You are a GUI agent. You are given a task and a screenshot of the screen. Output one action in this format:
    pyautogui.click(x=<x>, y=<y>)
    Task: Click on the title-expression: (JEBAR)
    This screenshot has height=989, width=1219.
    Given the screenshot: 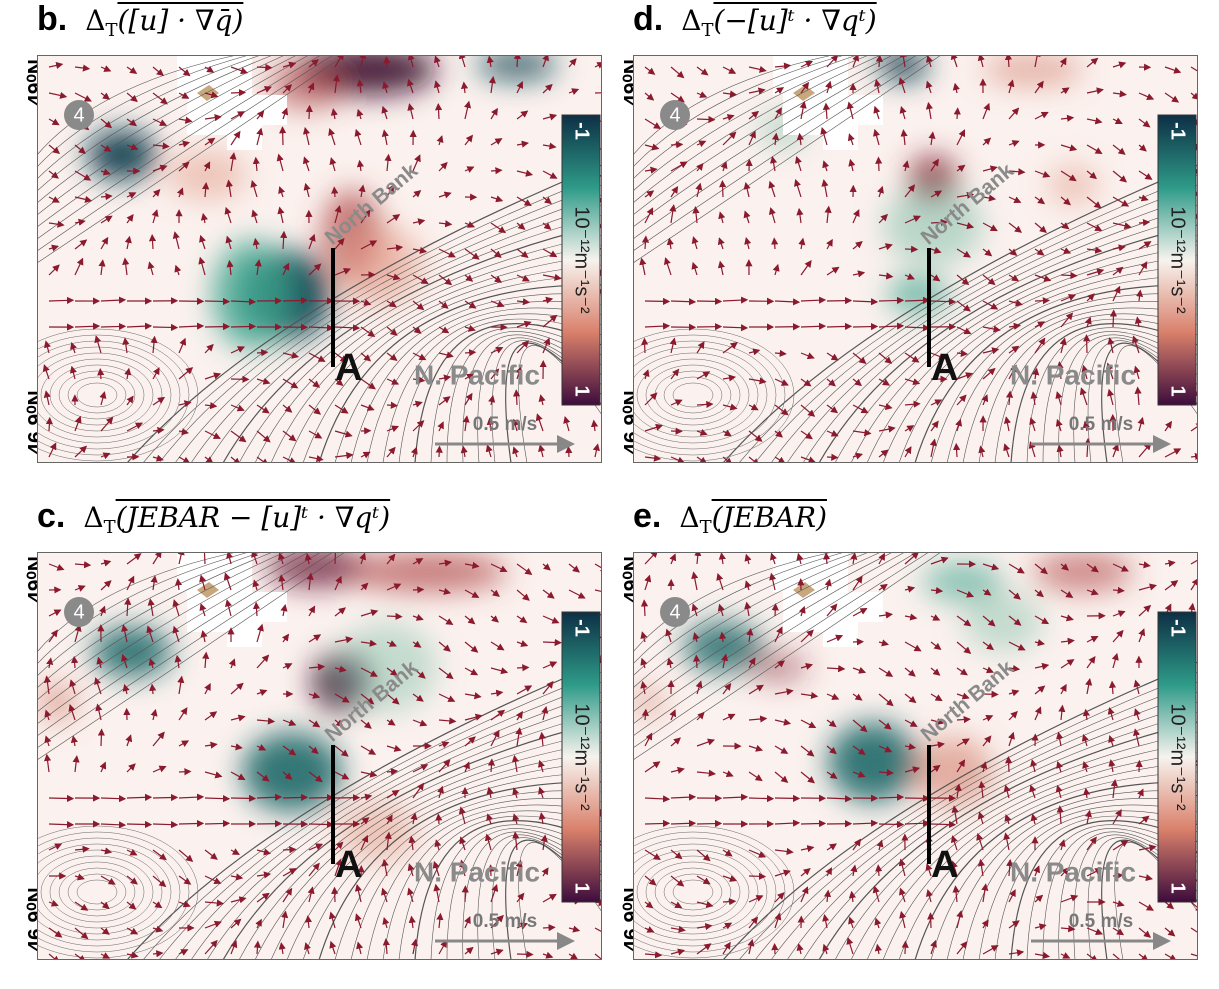 What is the action you would take?
    pyautogui.click(x=769, y=517)
    